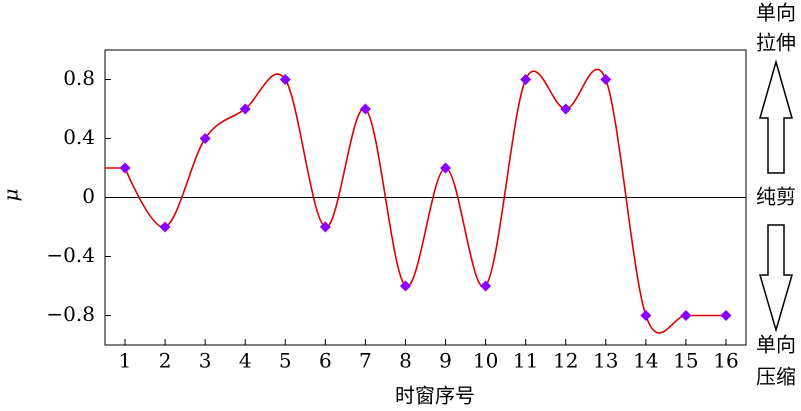  I want to click on x-tick-label: 11, so click(525, 361).